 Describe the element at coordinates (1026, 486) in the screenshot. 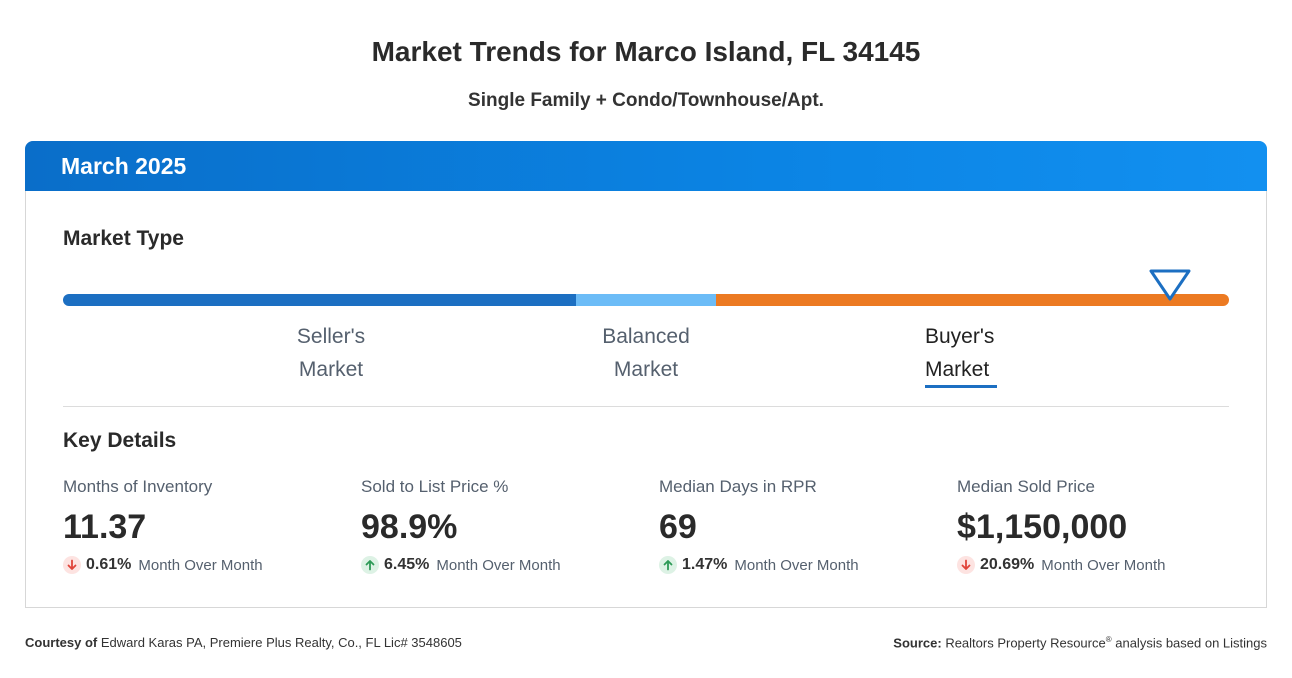

I see `metric-label: Median Sold Price` at that location.